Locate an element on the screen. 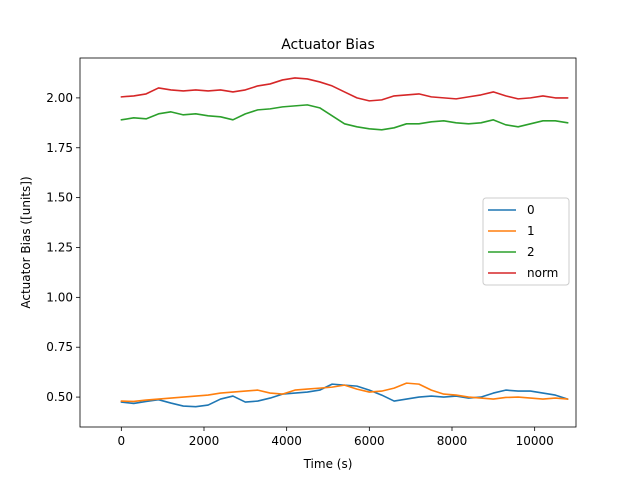 The height and width of the screenshot is (480, 640). legend: 0 1 2 norm is located at coordinates (526, 241).